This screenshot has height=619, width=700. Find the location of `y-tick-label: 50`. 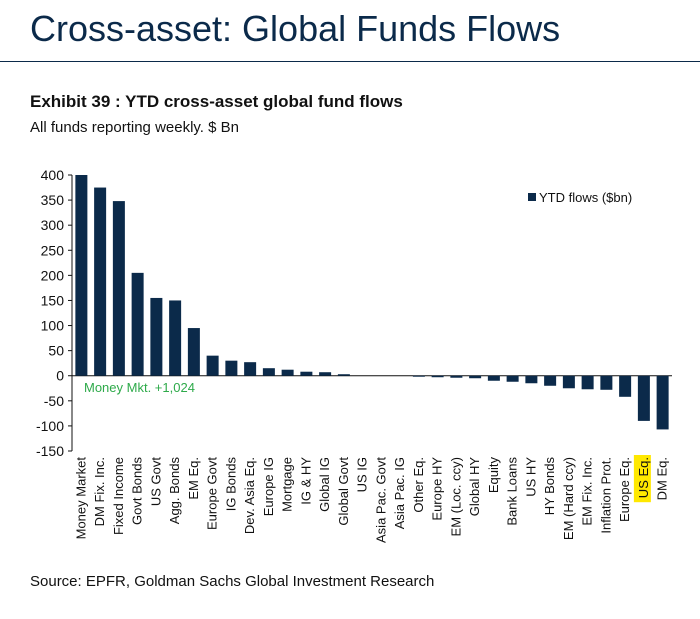

y-tick-label: 50 is located at coordinates (56, 351).